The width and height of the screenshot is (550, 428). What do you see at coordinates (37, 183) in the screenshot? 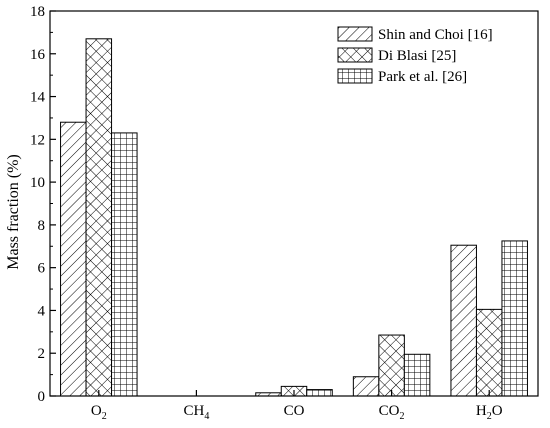
I see `y-tick-label: 10` at bounding box center [37, 183].